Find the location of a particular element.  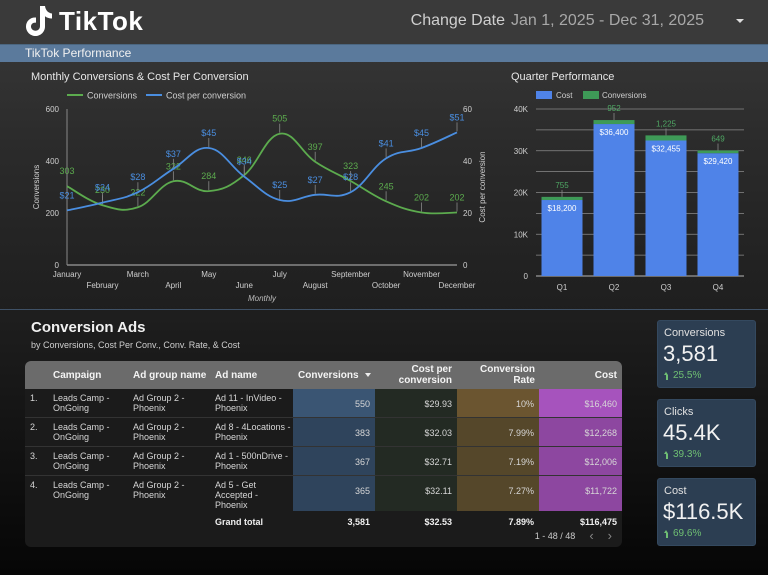

date-range-control: Change Date Jan 1, 2025 - Dec 31, 2025 is located at coordinates (577, 21).